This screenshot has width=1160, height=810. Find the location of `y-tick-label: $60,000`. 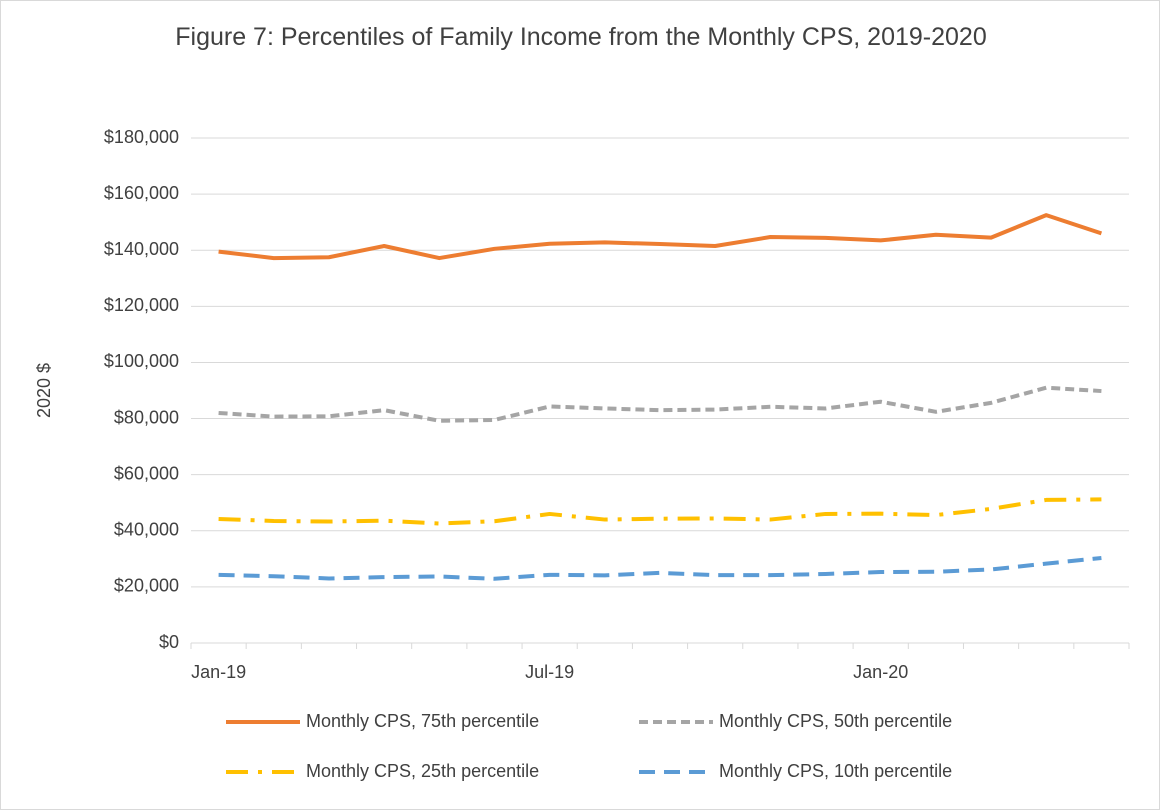

y-tick-label: $60,000 is located at coordinates (146, 473).